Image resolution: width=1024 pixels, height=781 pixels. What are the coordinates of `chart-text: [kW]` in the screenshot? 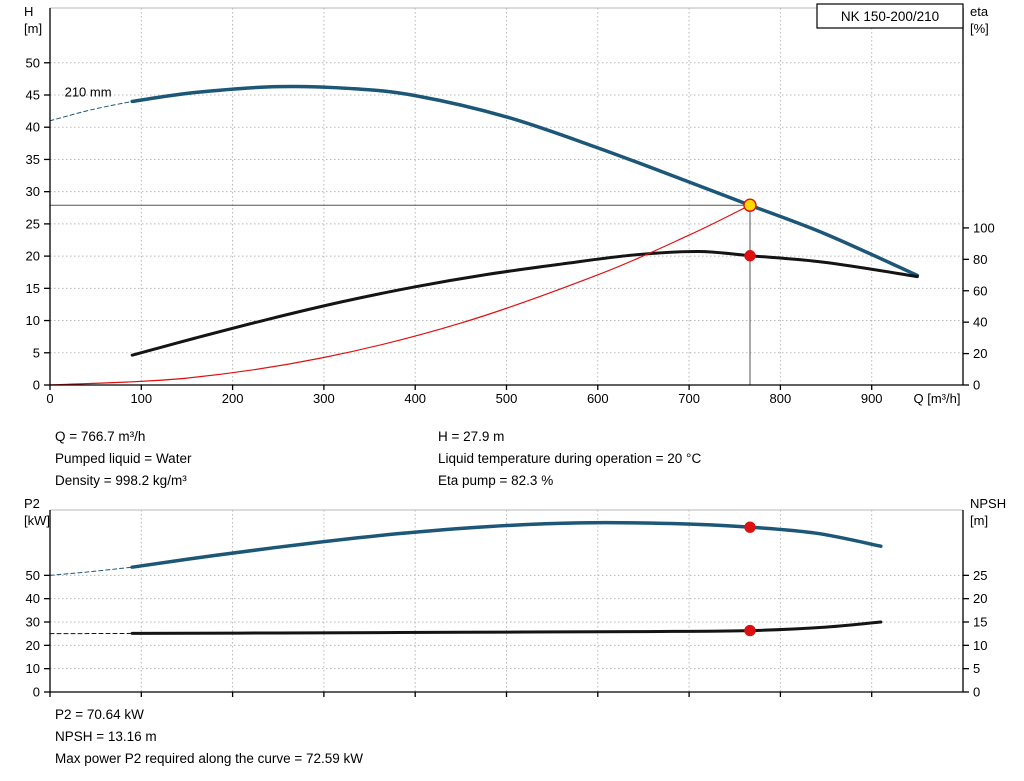 It's located at (37, 520).